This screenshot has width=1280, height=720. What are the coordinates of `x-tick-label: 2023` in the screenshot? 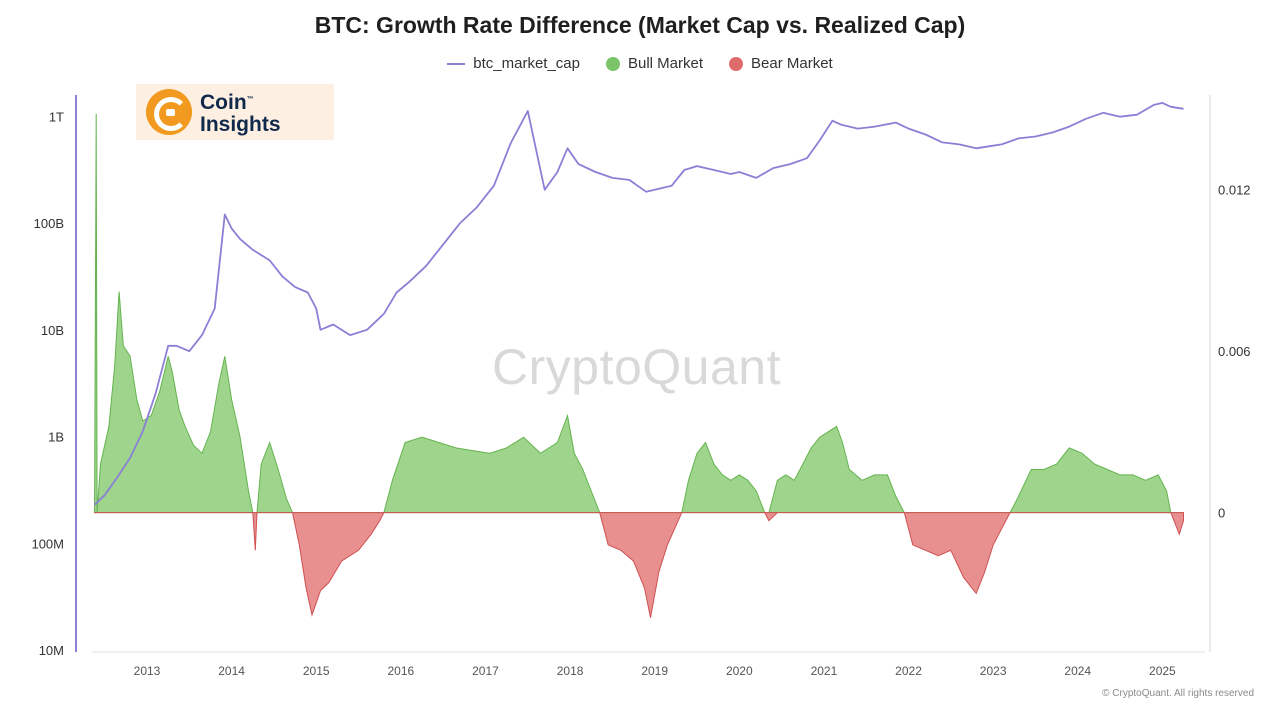 It's located at (993, 671).